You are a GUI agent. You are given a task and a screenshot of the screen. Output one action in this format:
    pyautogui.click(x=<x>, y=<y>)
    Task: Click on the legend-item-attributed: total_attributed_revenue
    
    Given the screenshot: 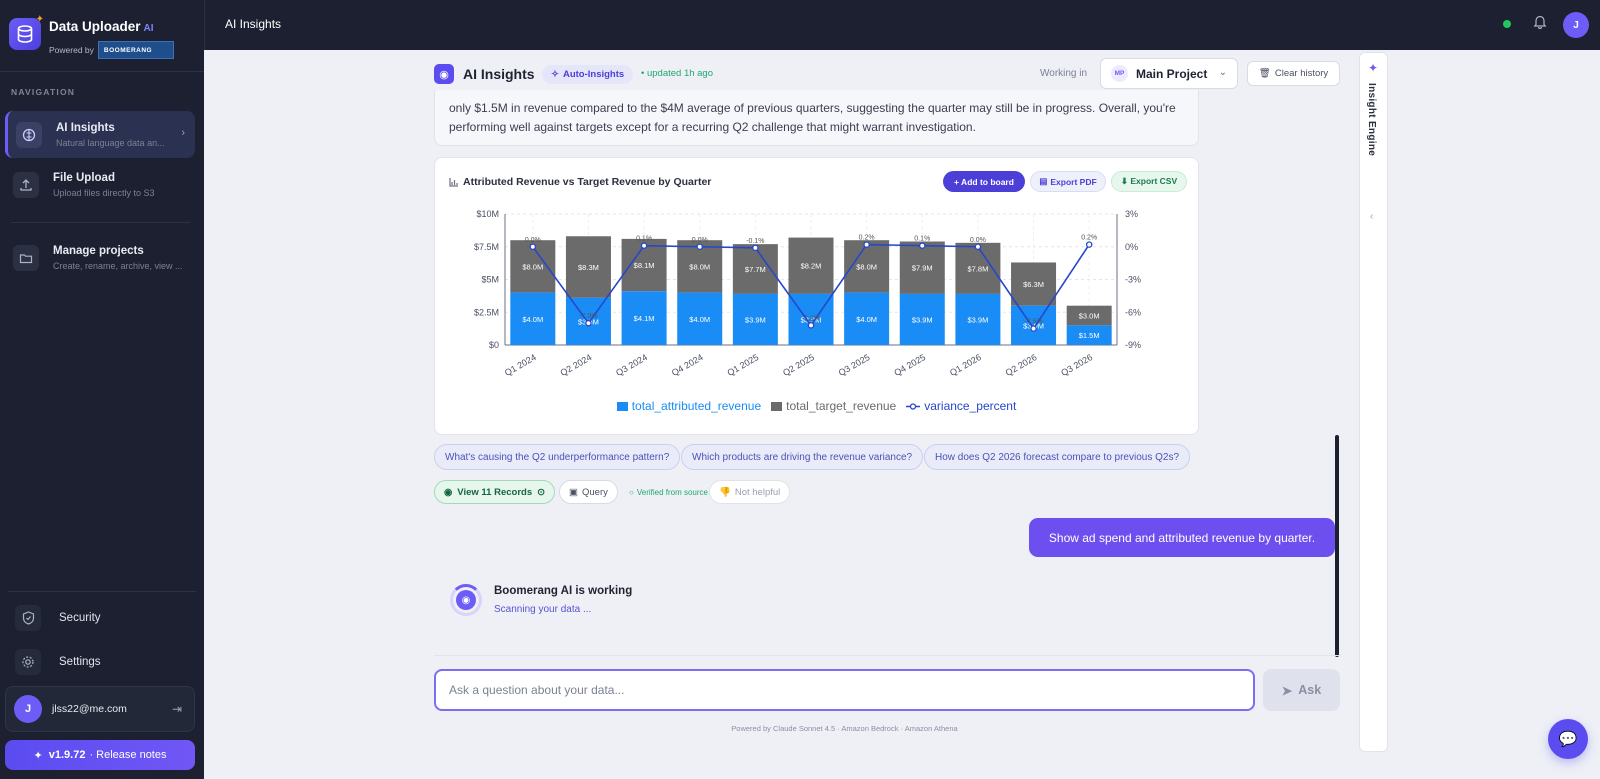 What is the action you would take?
    pyautogui.click(x=689, y=406)
    